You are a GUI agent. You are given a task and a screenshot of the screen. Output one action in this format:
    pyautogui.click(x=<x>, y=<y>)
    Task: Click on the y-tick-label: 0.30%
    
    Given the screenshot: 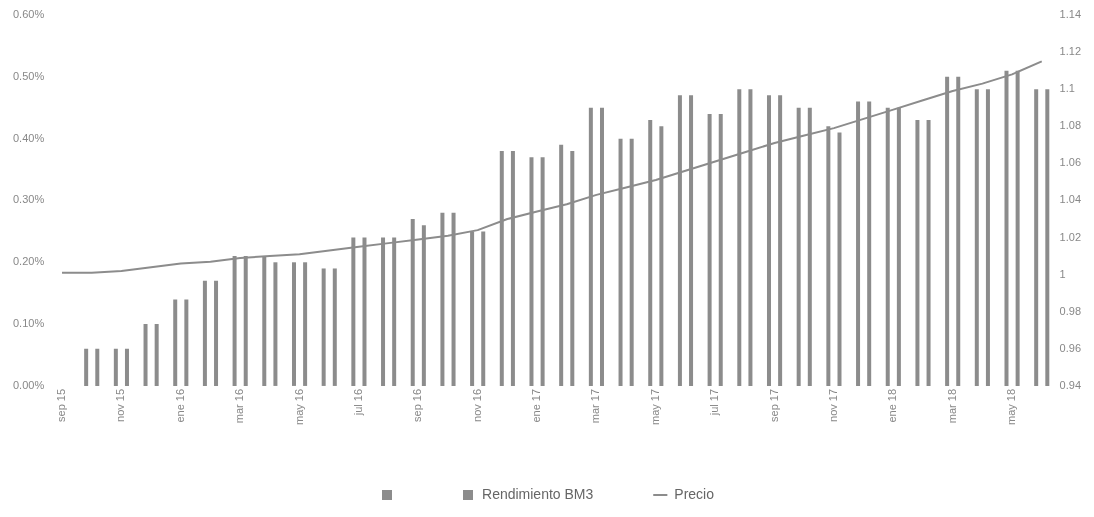 What is the action you would take?
    pyautogui.click(x=28, y=199)
    